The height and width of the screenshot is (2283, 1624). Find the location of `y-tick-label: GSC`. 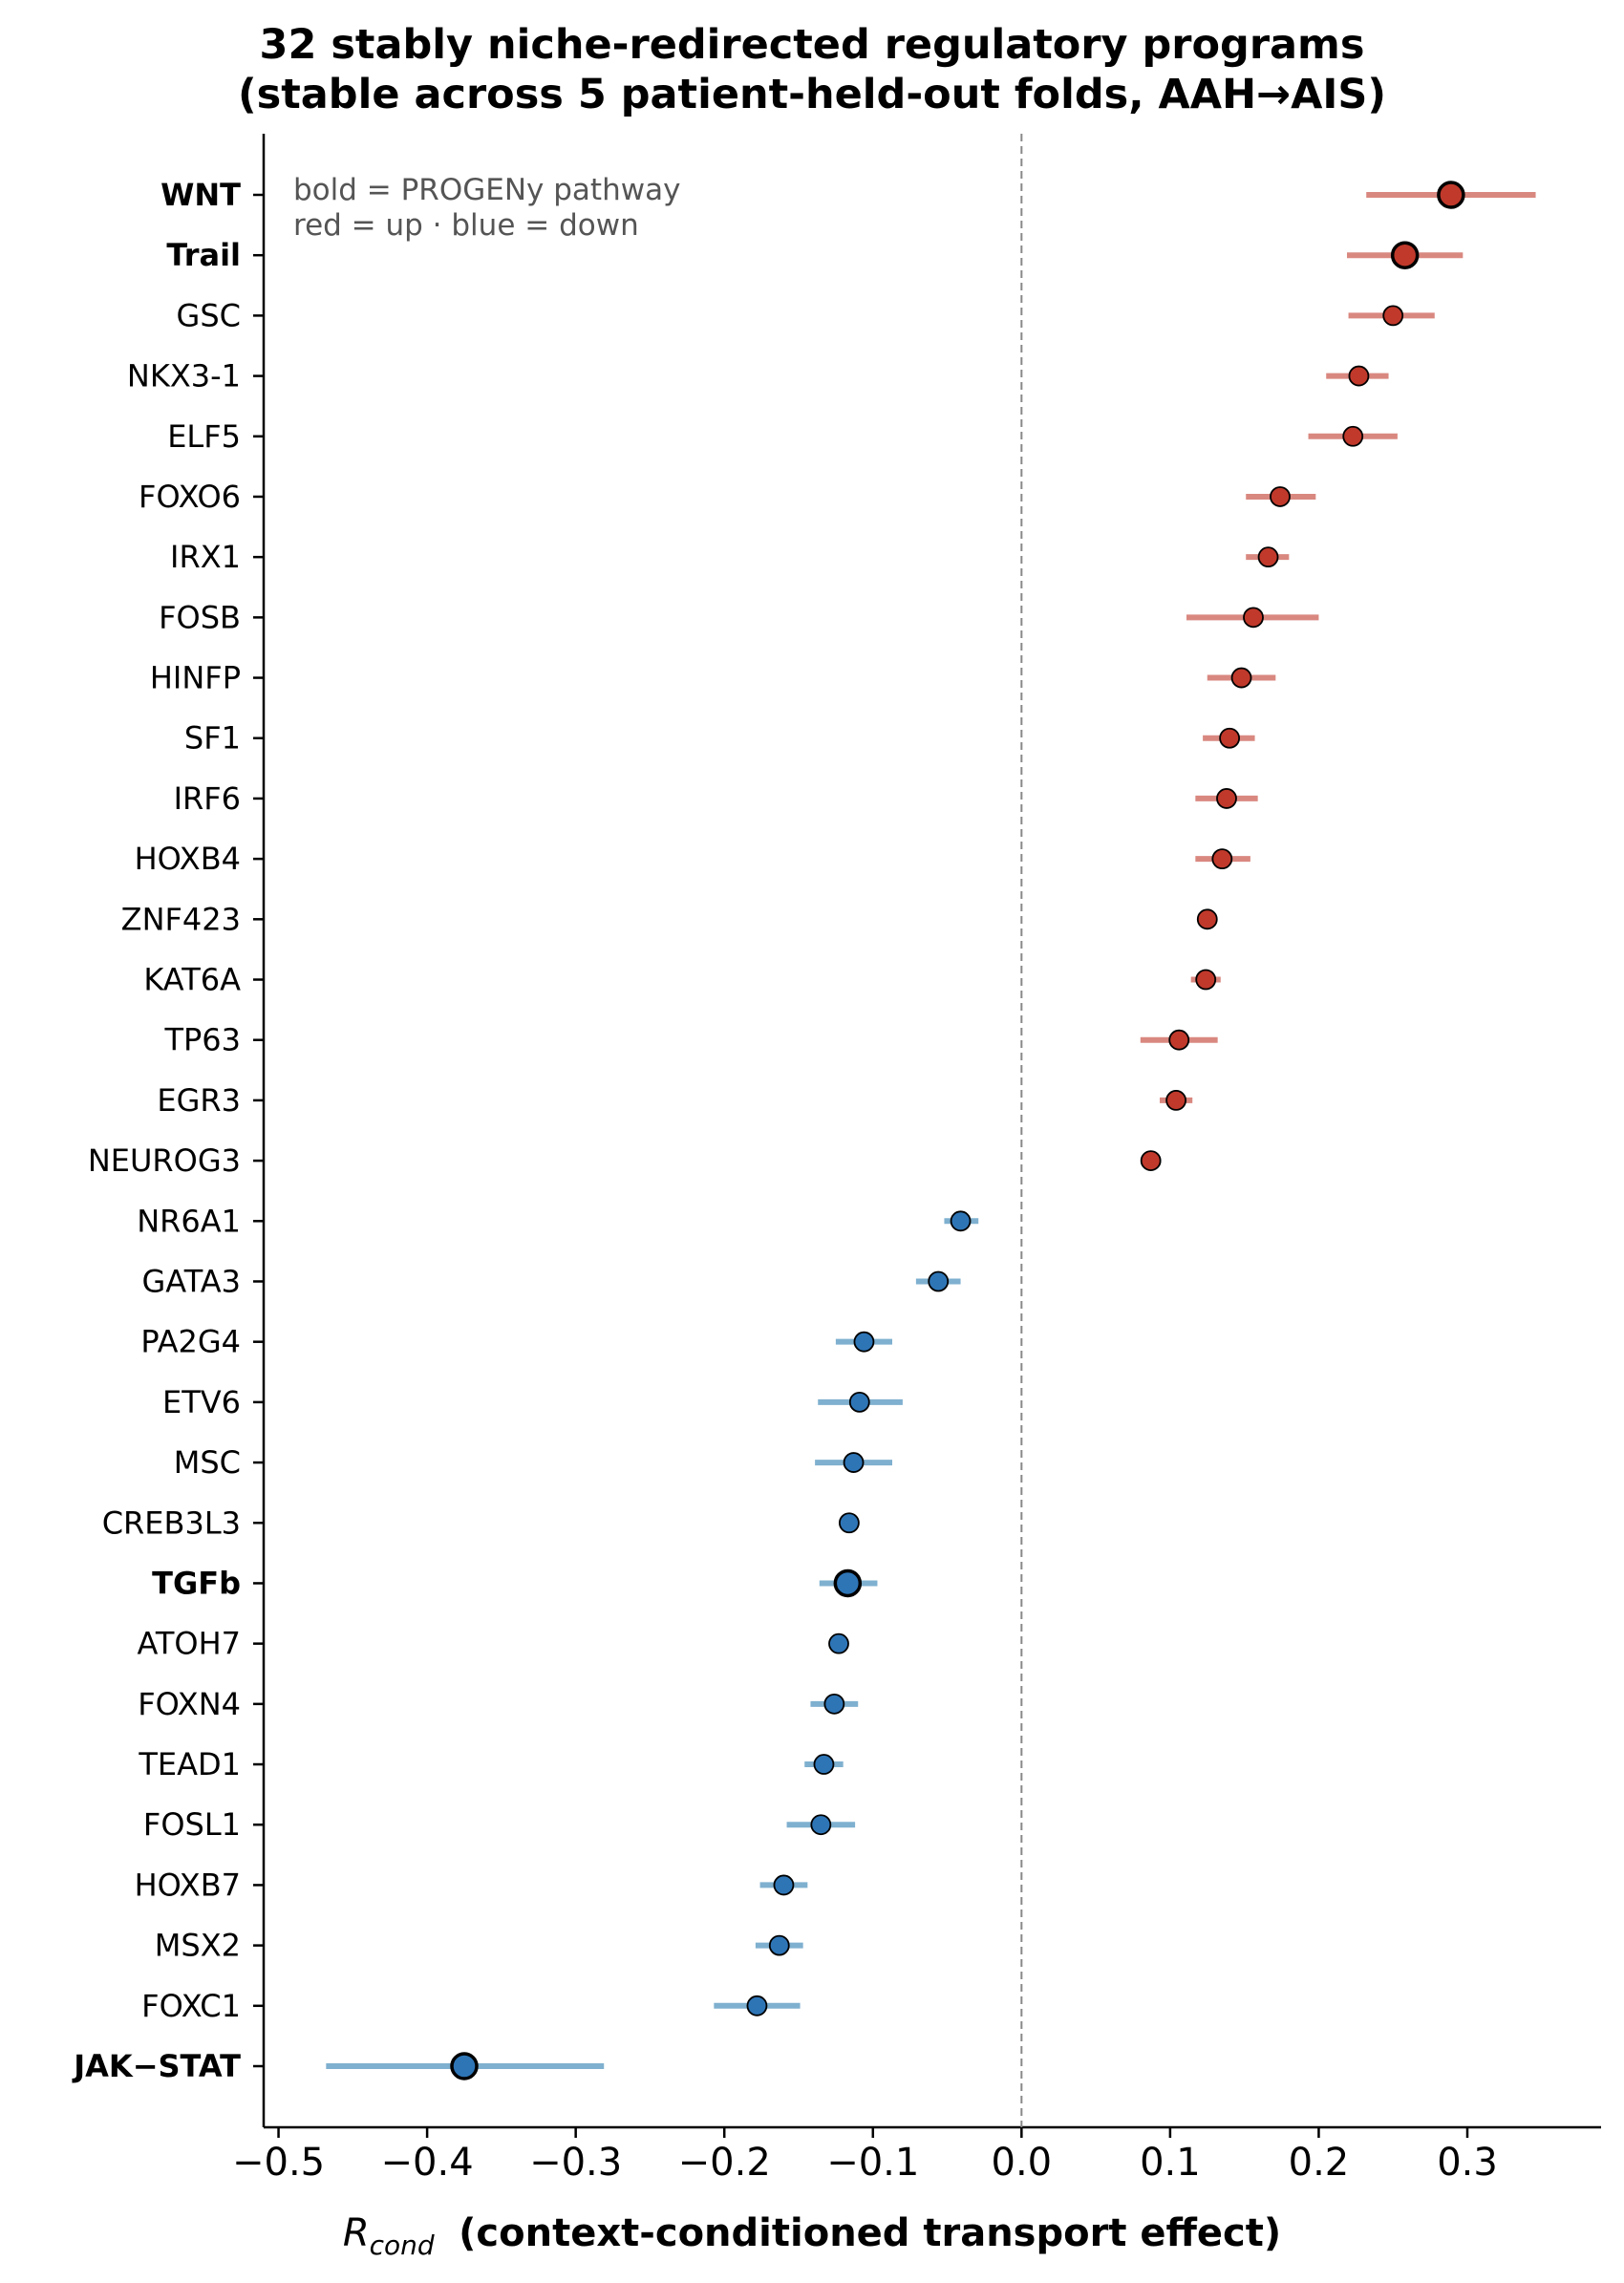

y-tick-label: GSC is located at coordinates (209, 315).